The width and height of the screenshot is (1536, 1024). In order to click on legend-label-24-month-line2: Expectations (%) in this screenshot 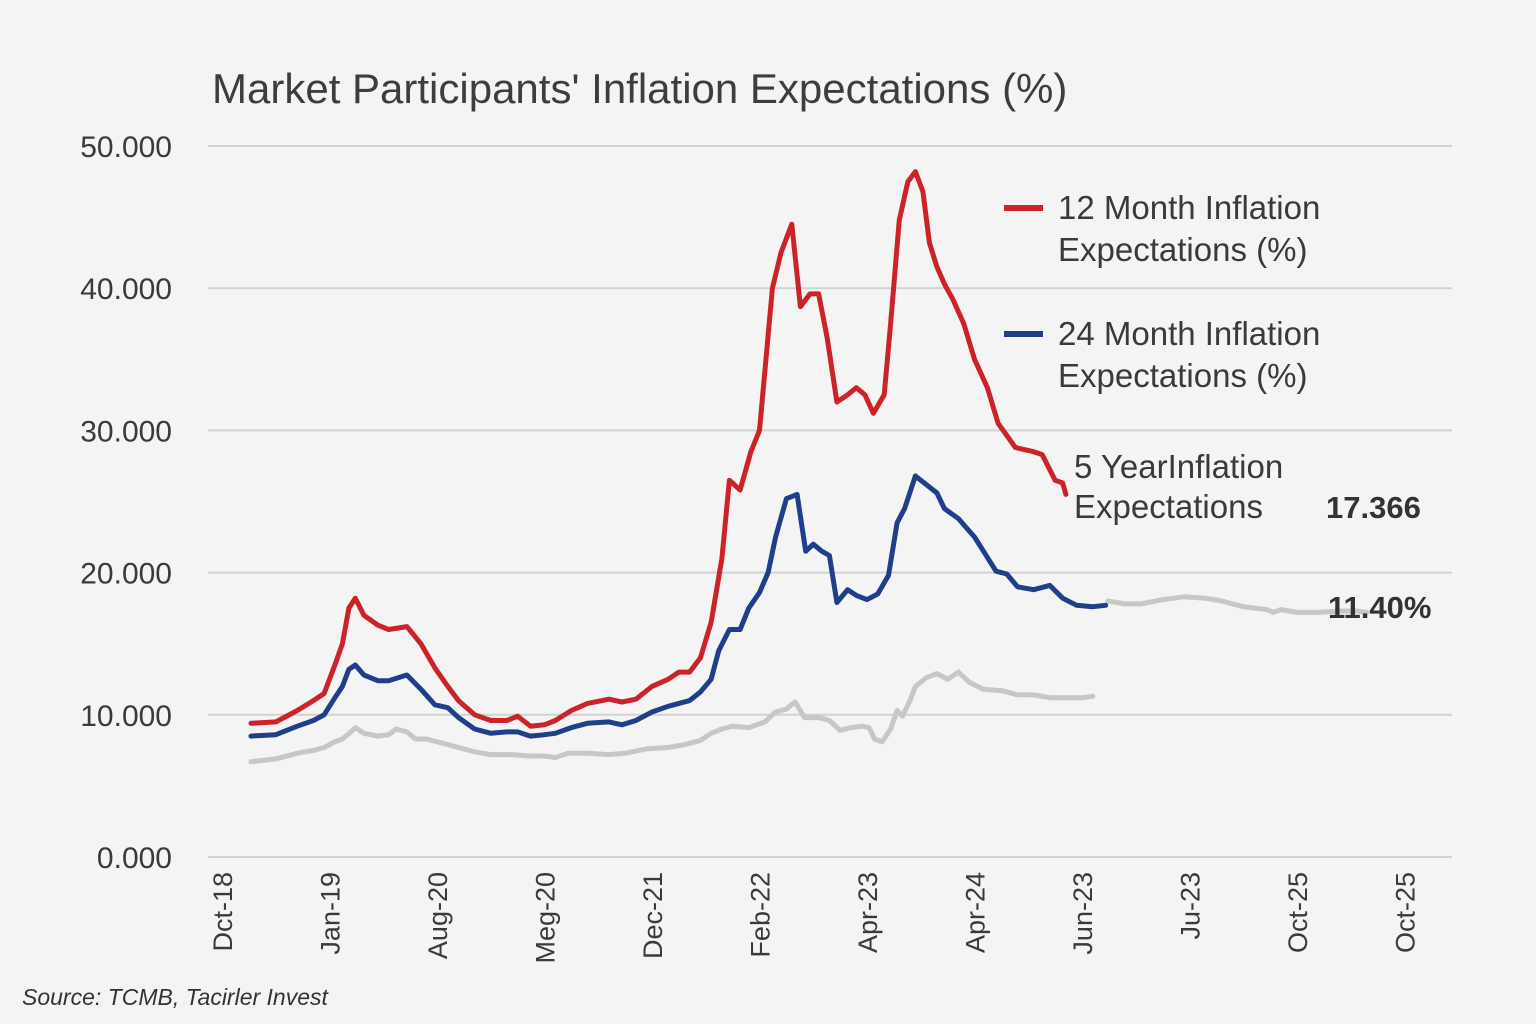, I will do `click(1182, 375)`.